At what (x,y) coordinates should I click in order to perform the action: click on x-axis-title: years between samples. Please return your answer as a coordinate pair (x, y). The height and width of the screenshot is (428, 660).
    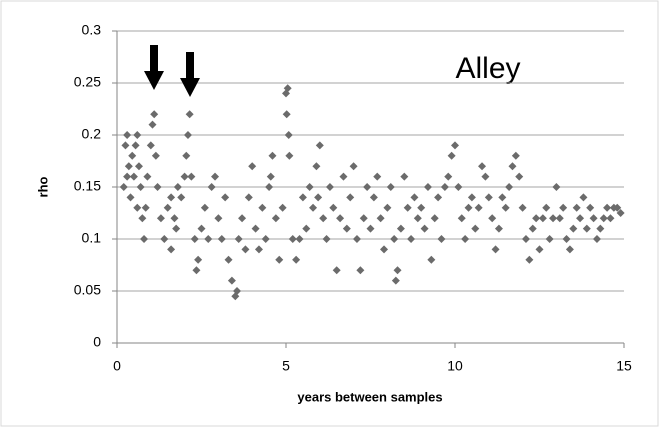
    Looking at the image, I should click on (369, 396).